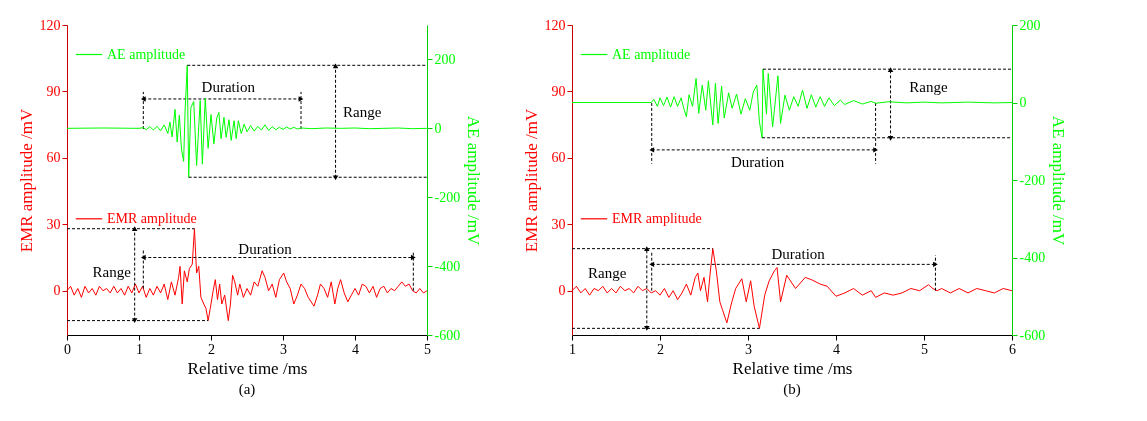 Image resolution: width=1147 pixels, height=421 pixels. Describe the element at coordinates (792, 389) in the screenshot. I see `text: (b)` at that location.